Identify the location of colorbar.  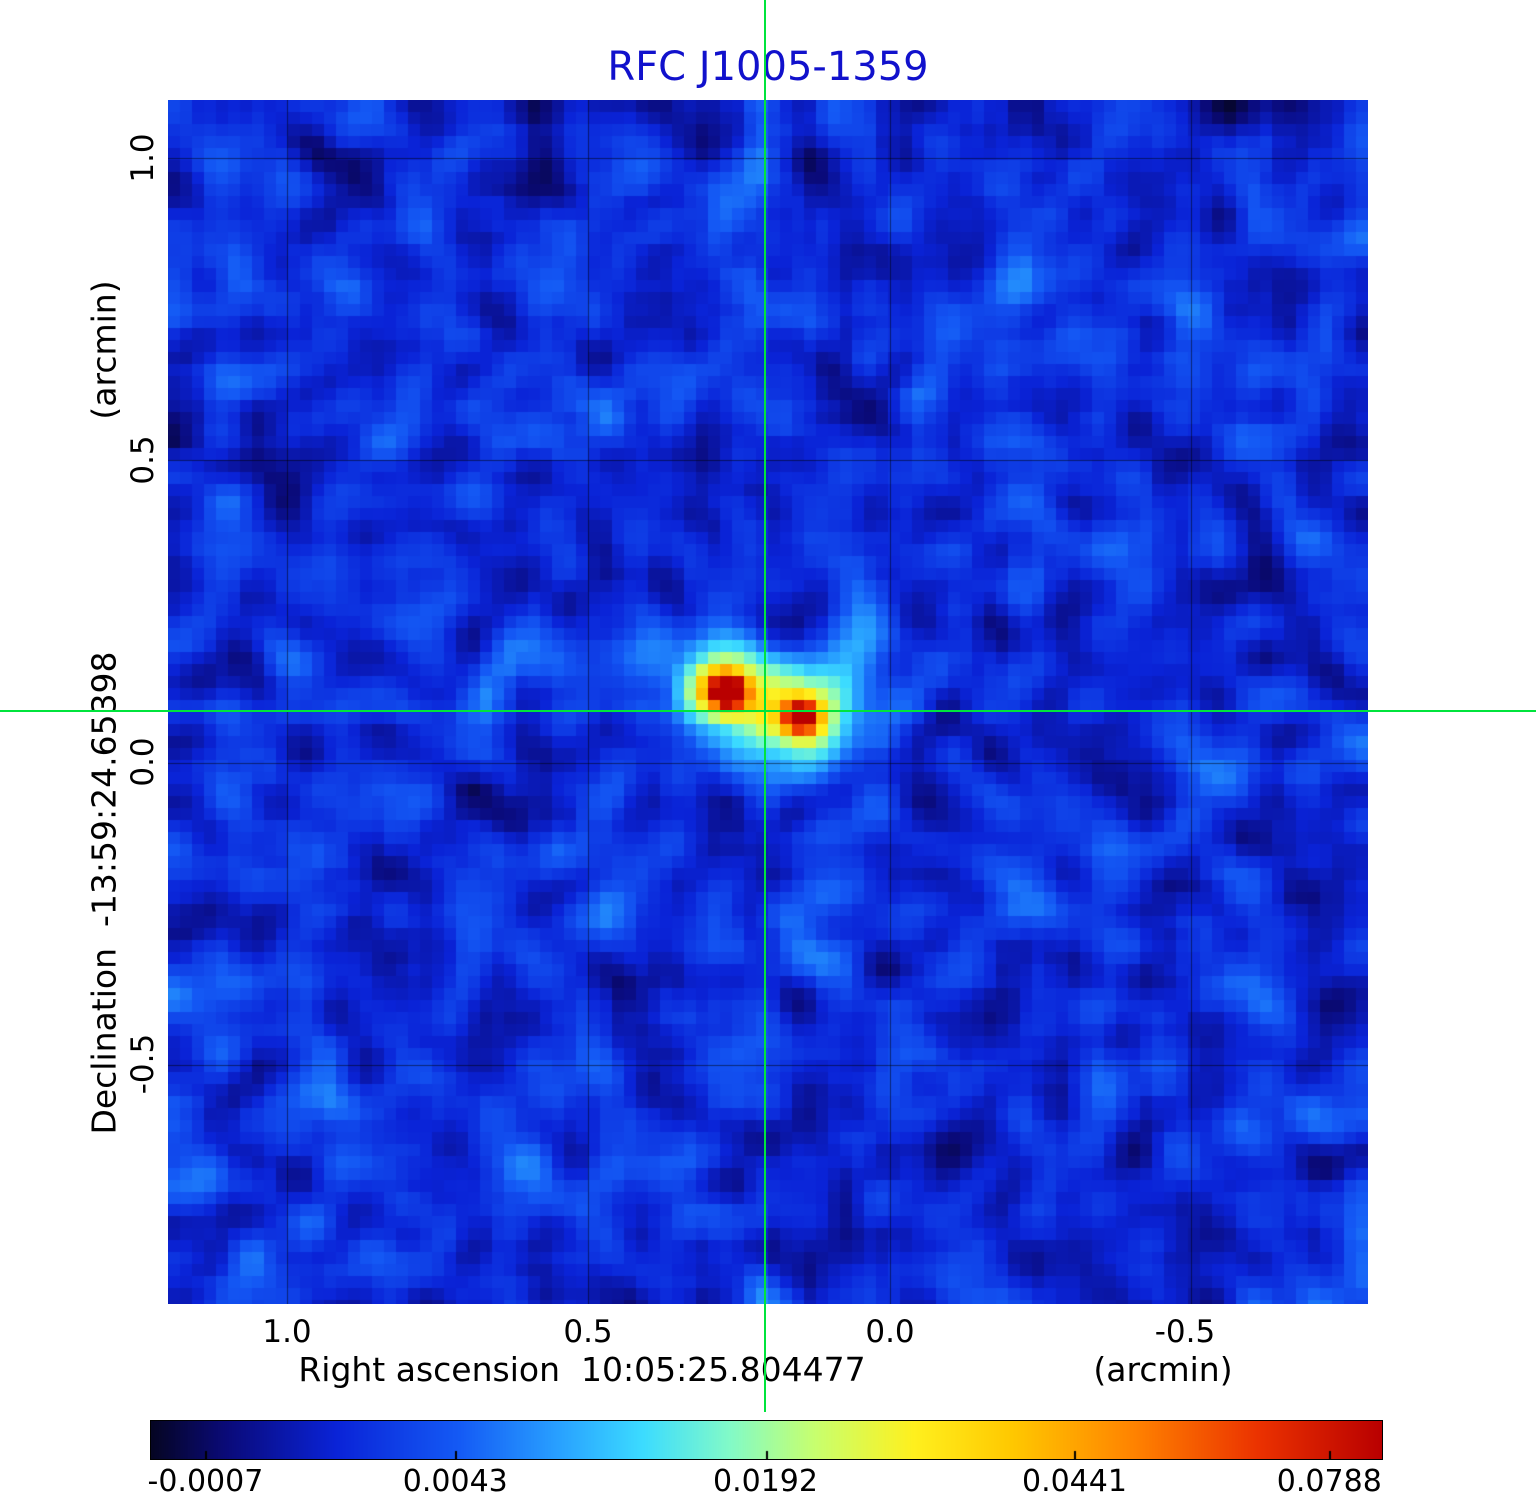
(766, 1440).